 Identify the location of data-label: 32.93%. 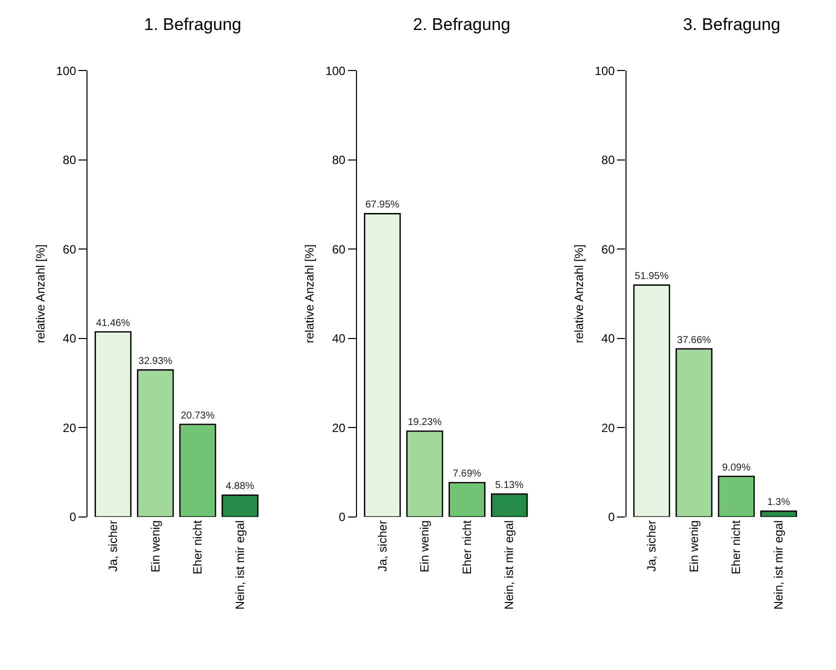
(155, 361).